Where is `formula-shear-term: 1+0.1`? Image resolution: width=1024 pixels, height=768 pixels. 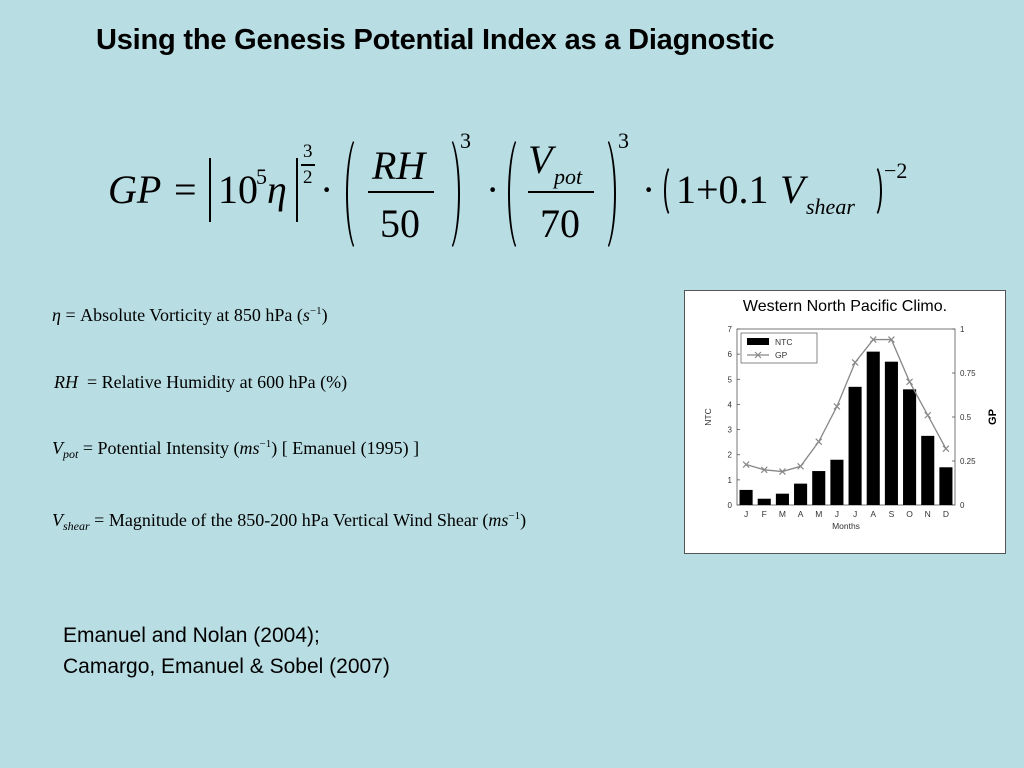 formula-shear-term: 1+0.1 is located at coordinates (722, 189).